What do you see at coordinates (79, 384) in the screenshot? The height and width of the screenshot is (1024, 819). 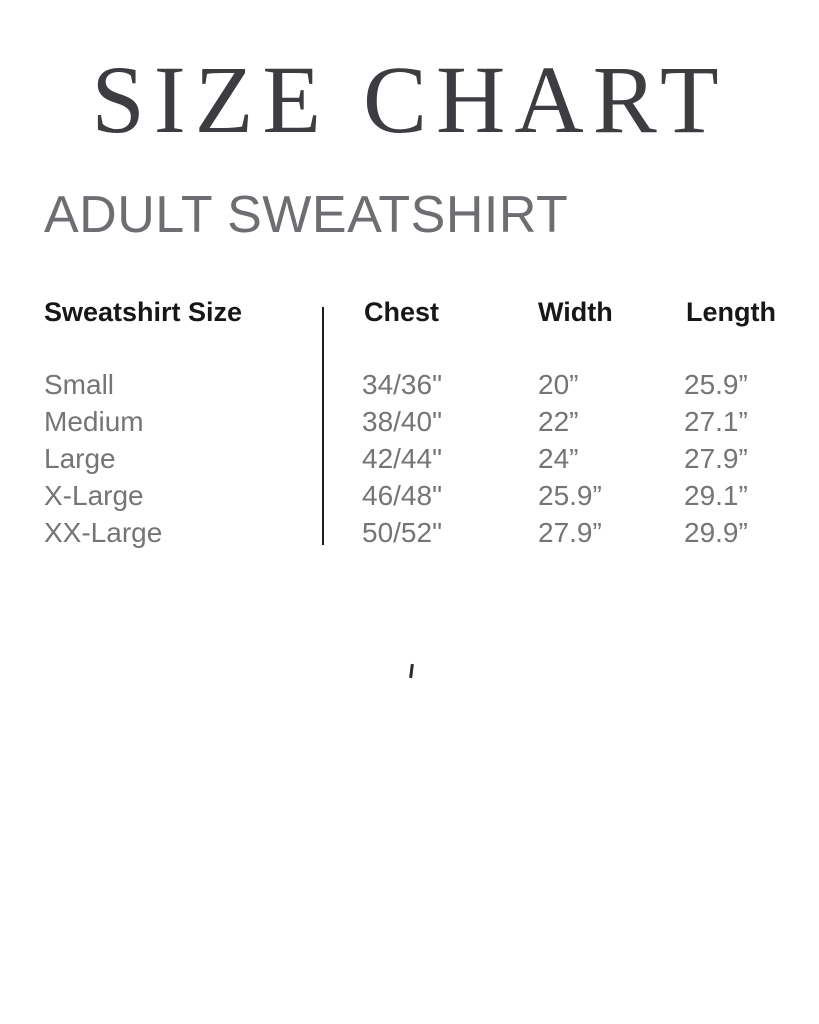 I see `table-row-size-label: Small` at bounding box center [79, 384].